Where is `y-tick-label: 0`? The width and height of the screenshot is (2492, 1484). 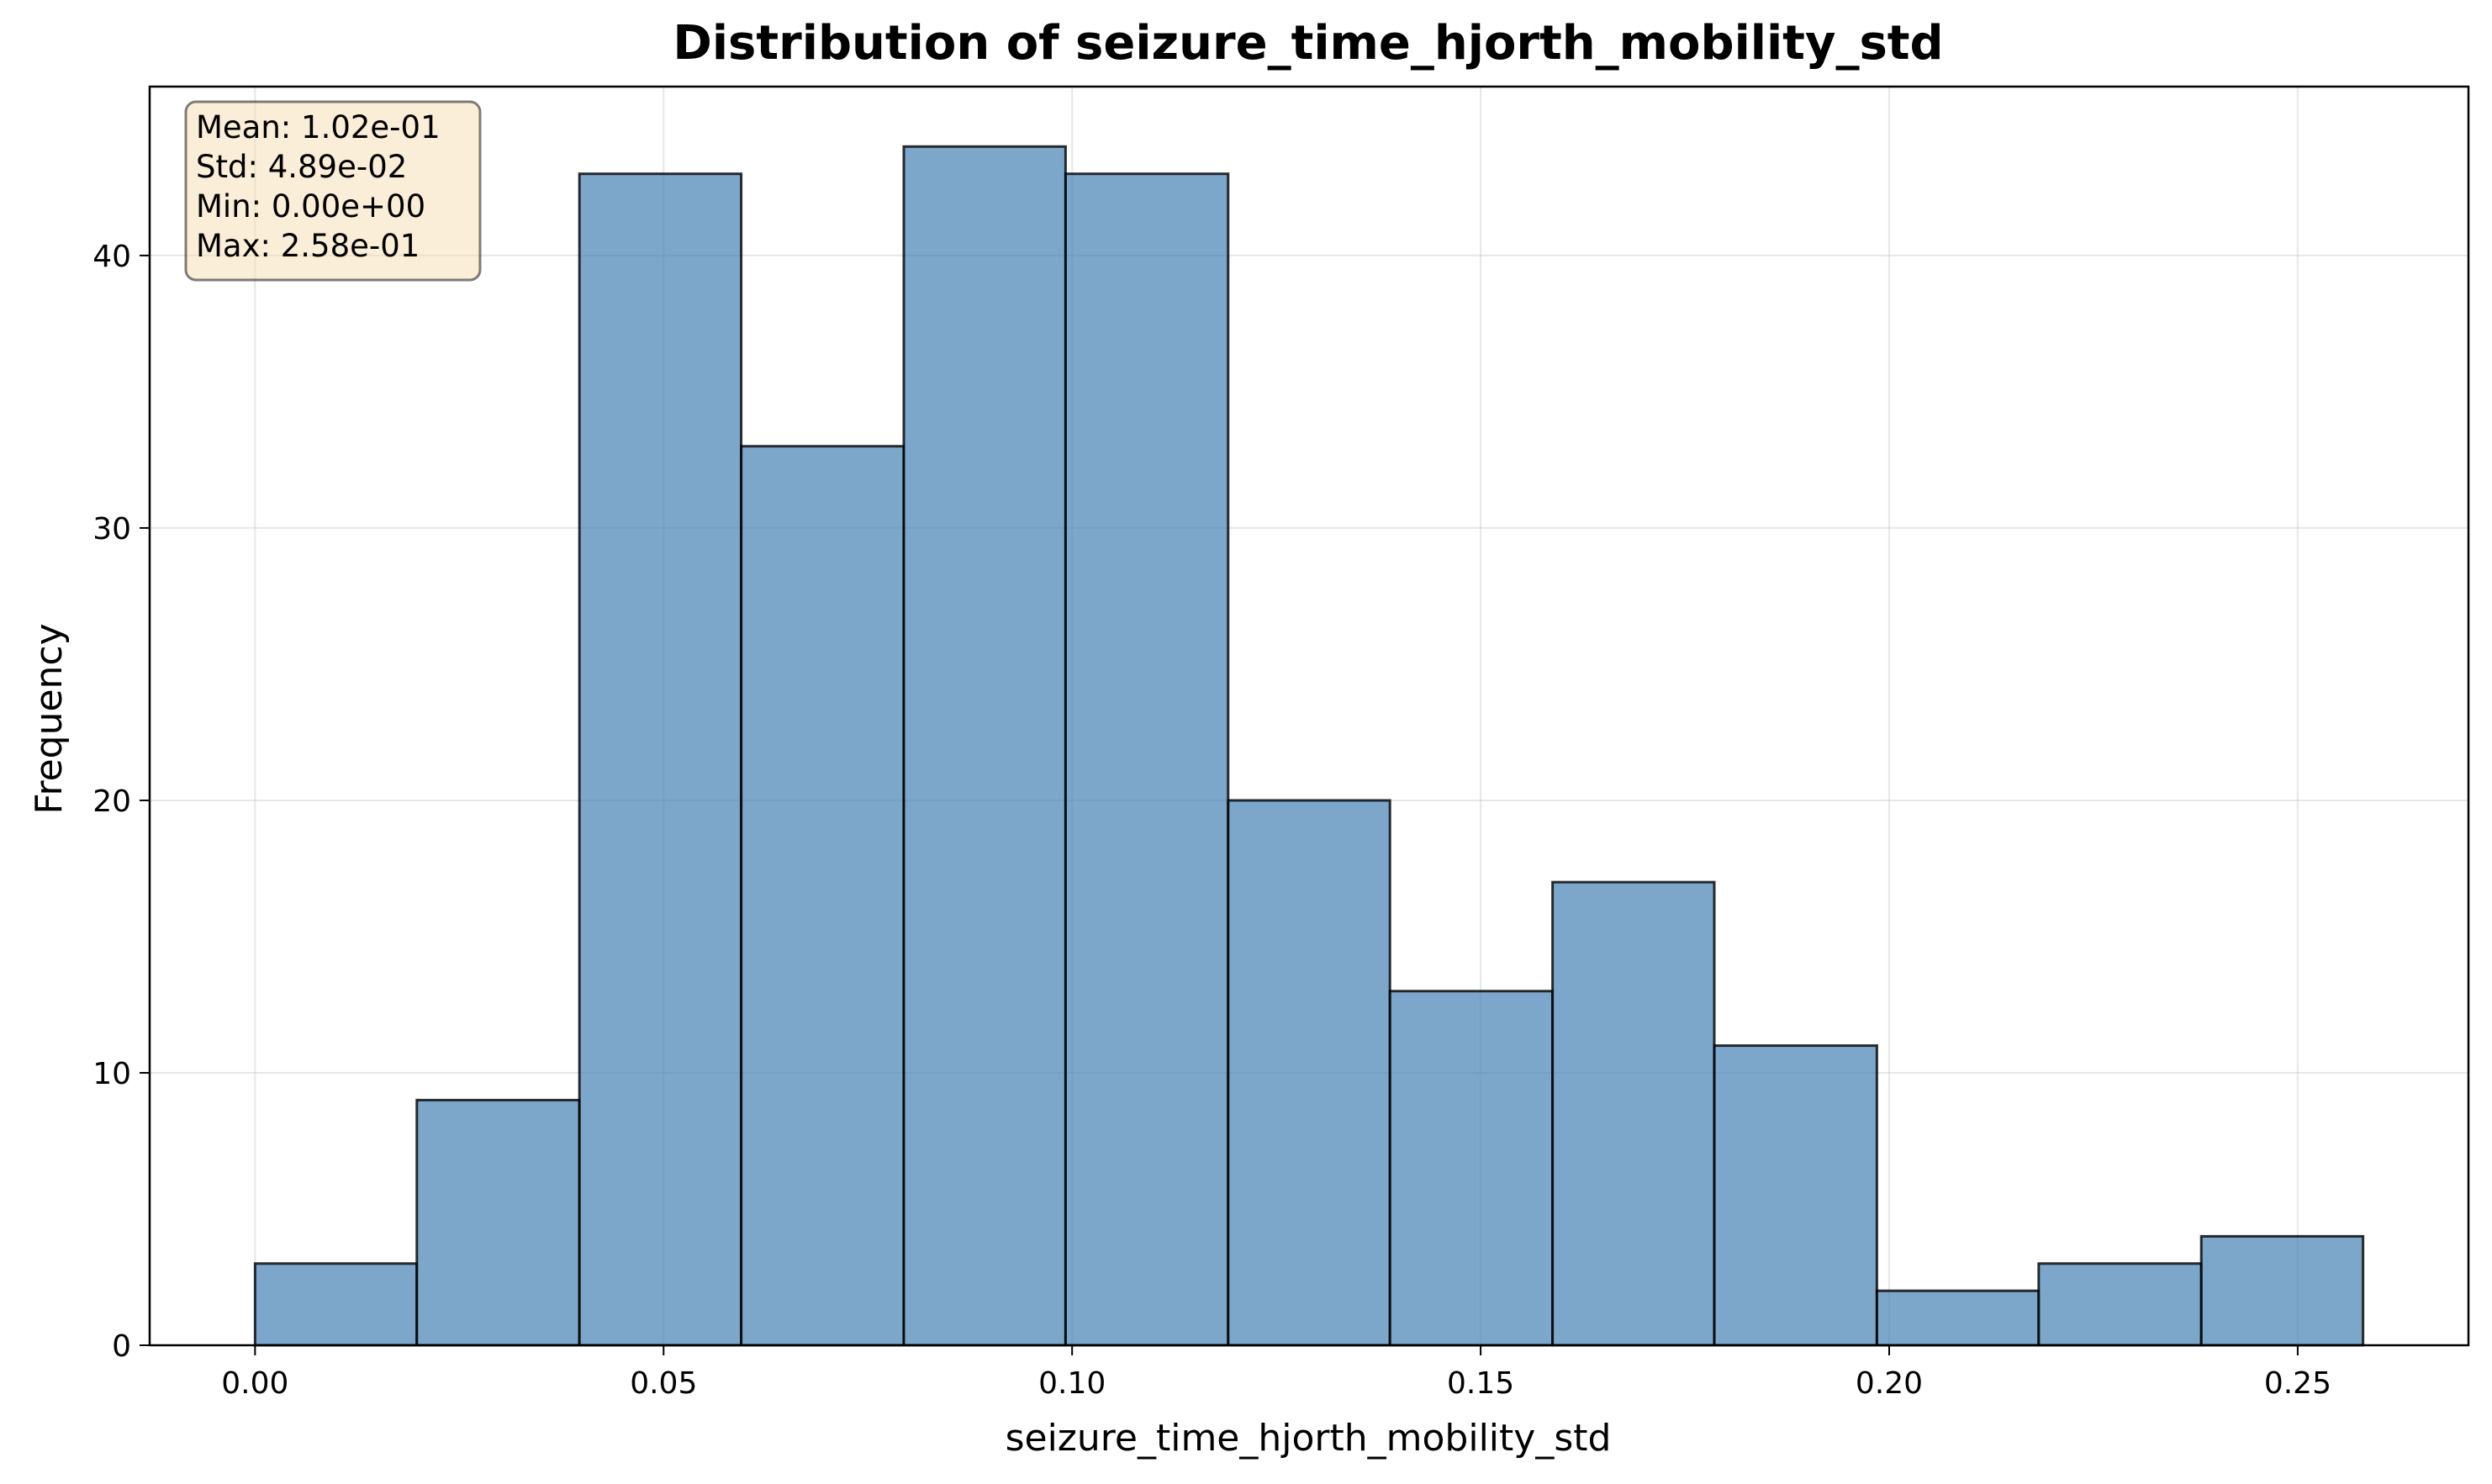
y-tick-label: 0 is located at coordinates (121, 1346).